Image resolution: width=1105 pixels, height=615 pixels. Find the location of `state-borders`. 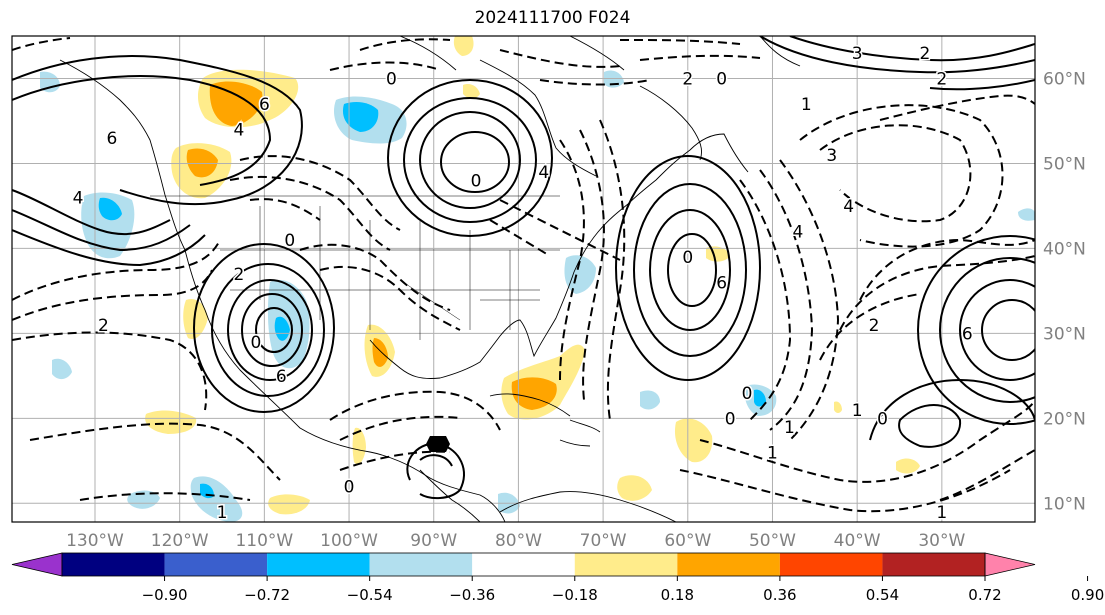

state-borders is located at coordinates (355, 267).